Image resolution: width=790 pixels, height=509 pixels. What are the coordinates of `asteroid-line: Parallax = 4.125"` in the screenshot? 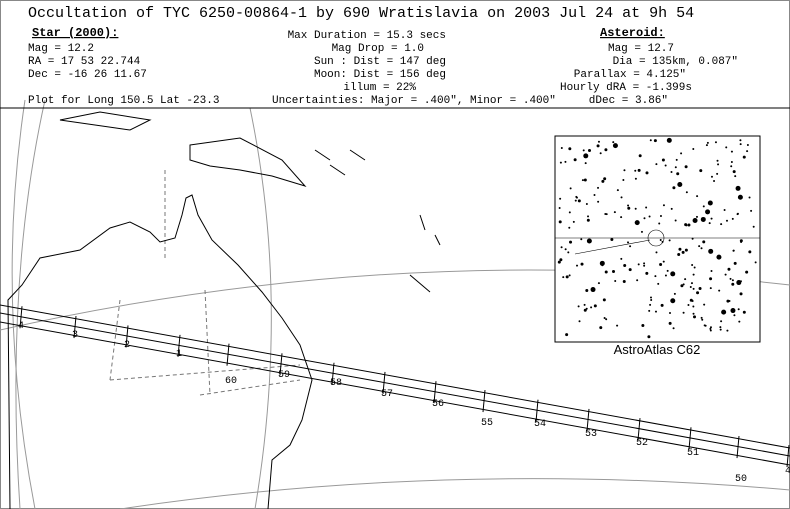 It's located at (630, 75).